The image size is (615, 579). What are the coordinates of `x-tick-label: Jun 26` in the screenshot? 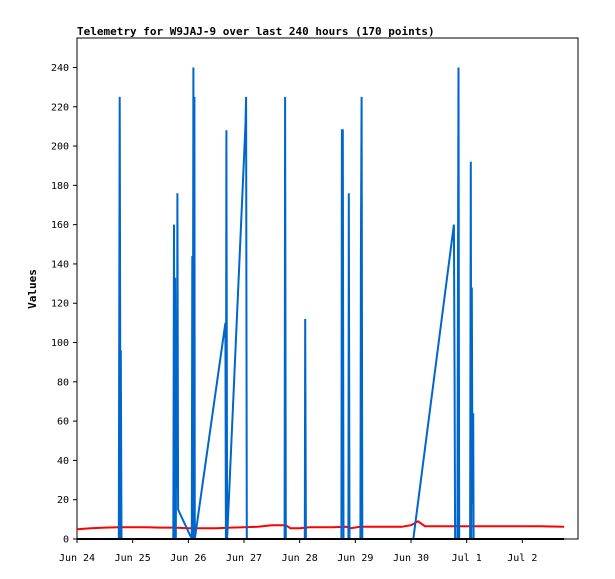 It's located at (188, 558).